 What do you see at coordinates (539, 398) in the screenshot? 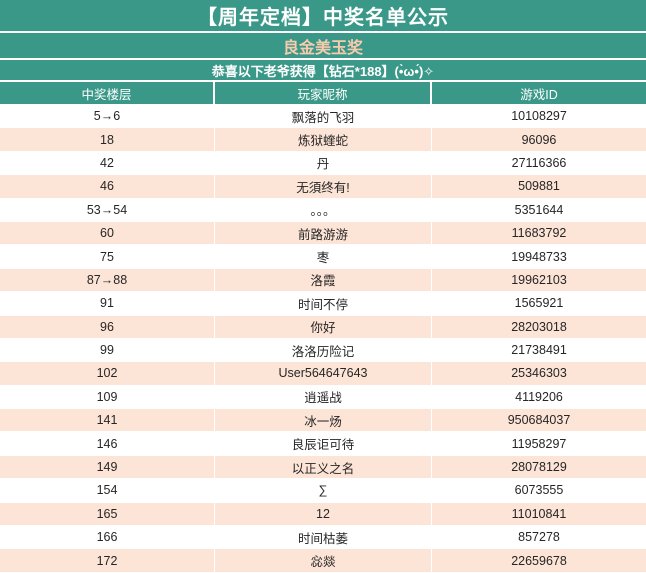
I see `game-id-cell: 4119206` at bounding box center [539, 398].